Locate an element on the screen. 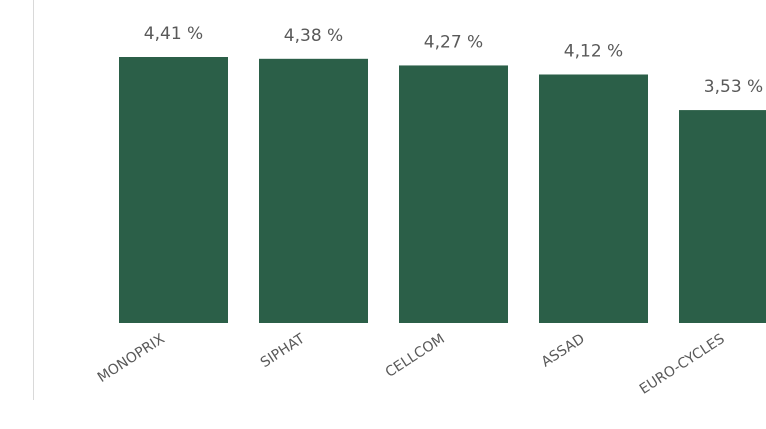 This screenshot has width=766, height=429. data-label: 4,38 % is located at coordinates (313, 36).